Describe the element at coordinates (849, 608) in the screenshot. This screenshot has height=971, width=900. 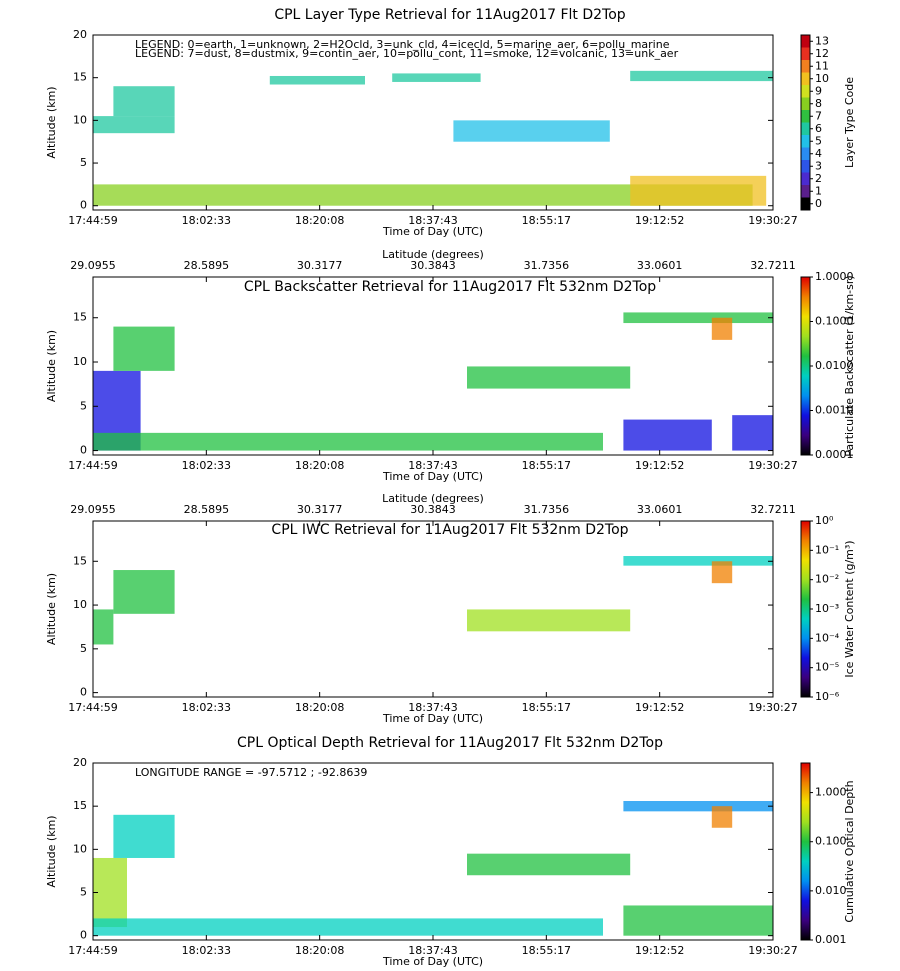
I see `colorbar-label: Ice Water Content (g/m³)` at that location.